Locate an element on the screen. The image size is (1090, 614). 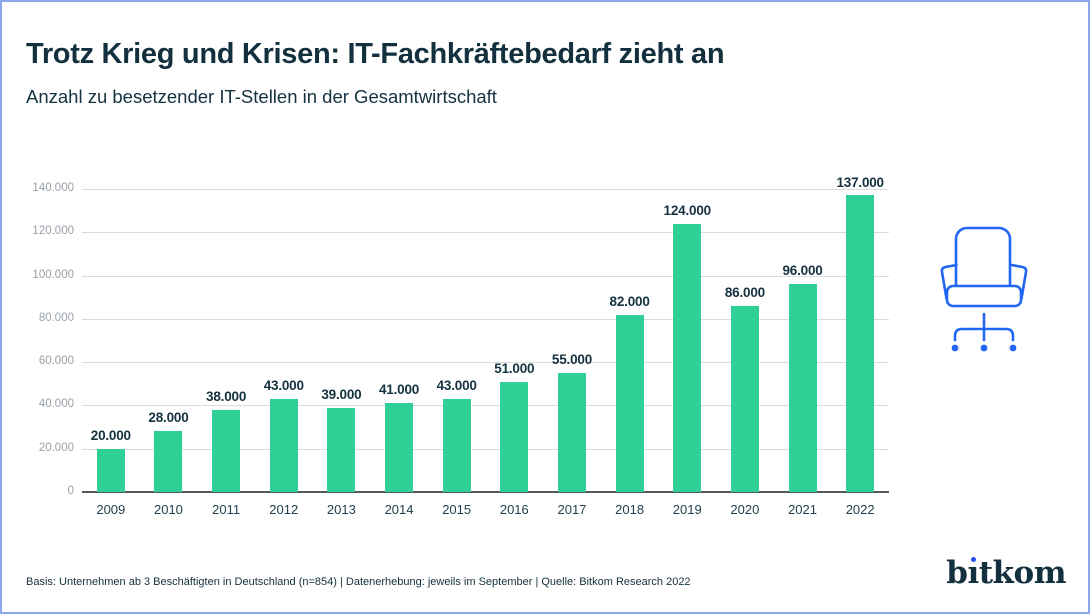
bitkom-logo: bıtkom is located at coordinates (1006, 573).